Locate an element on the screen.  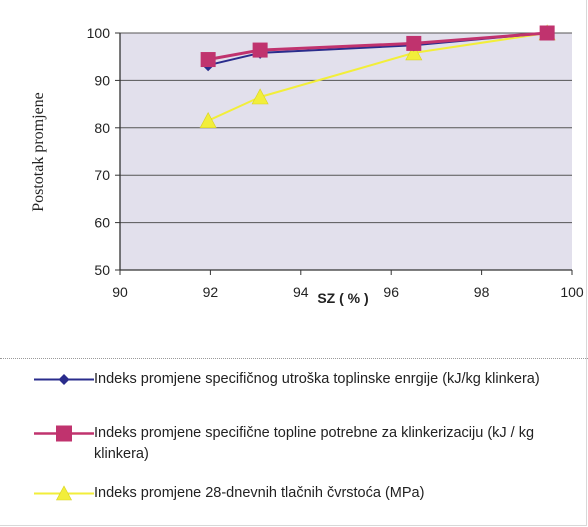
y-tick-label: 50 is located at coordinates (102, 270).